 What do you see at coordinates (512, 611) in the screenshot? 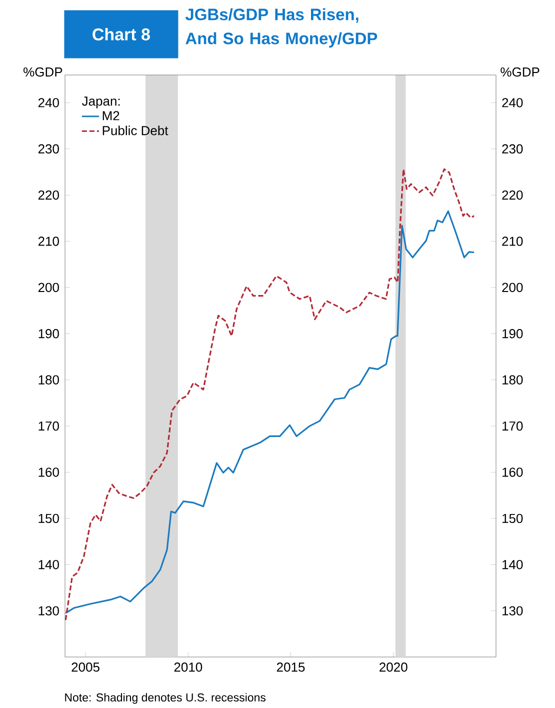
I see `y2-tick-label: 130` at bounding box center [512, 611].